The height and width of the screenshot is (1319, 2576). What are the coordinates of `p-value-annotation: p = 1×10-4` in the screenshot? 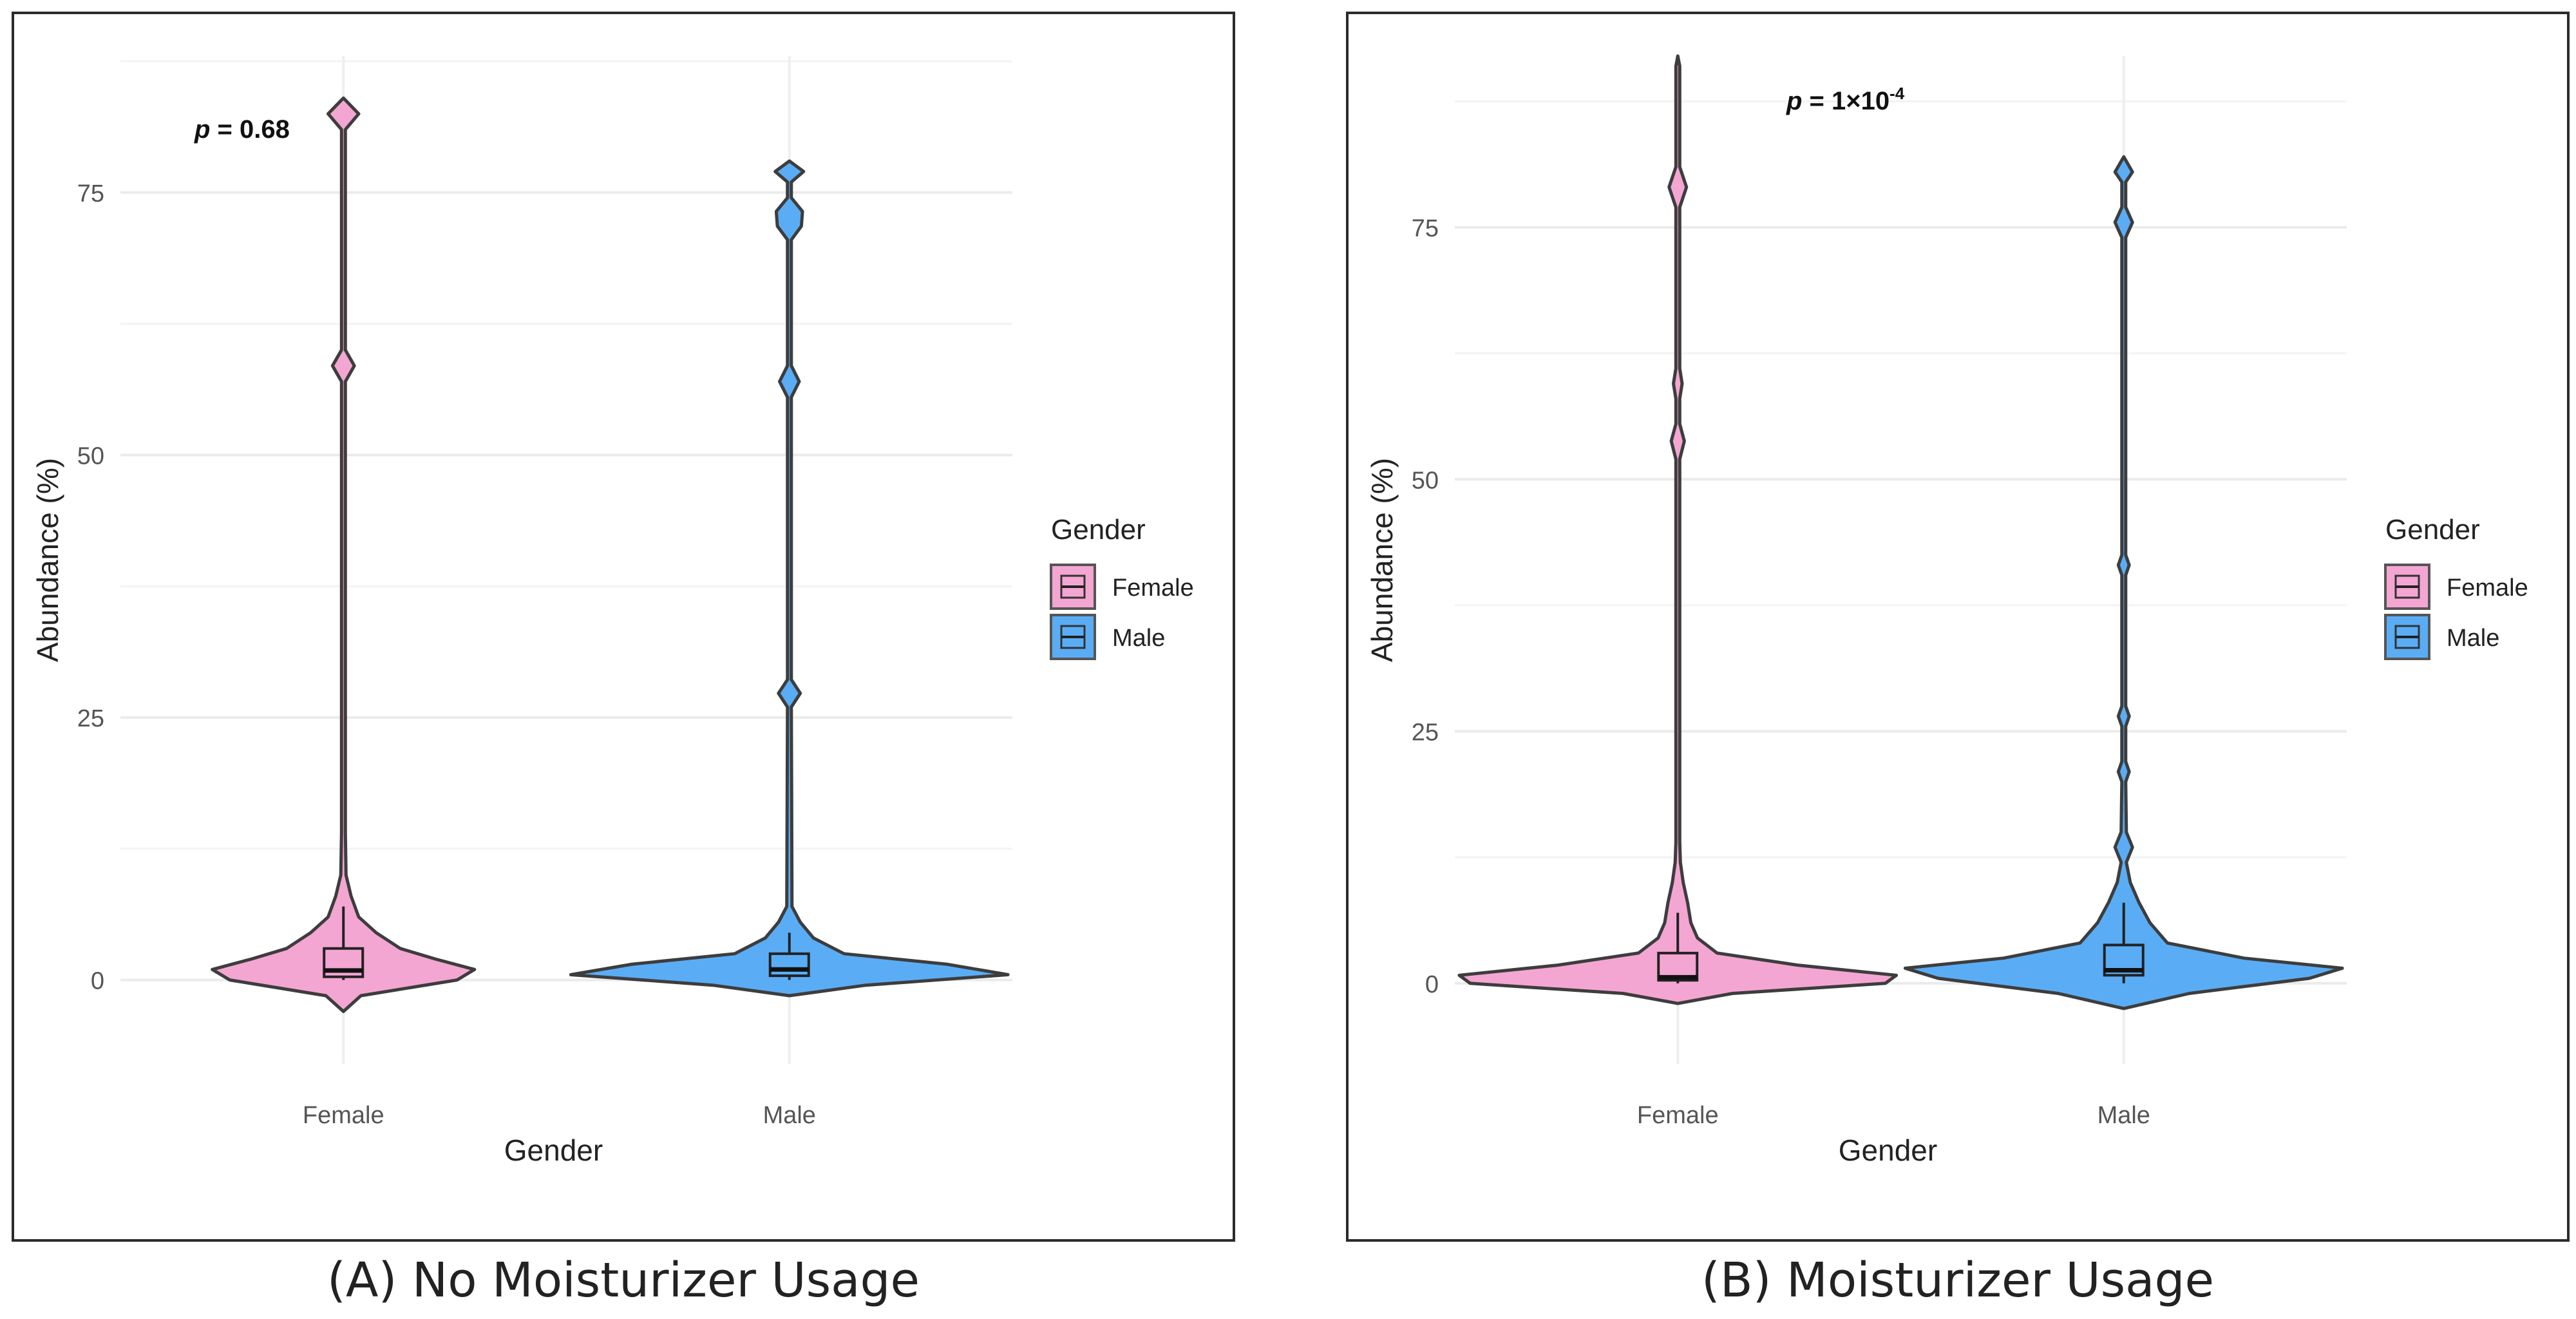 It's located at (1845, 99).